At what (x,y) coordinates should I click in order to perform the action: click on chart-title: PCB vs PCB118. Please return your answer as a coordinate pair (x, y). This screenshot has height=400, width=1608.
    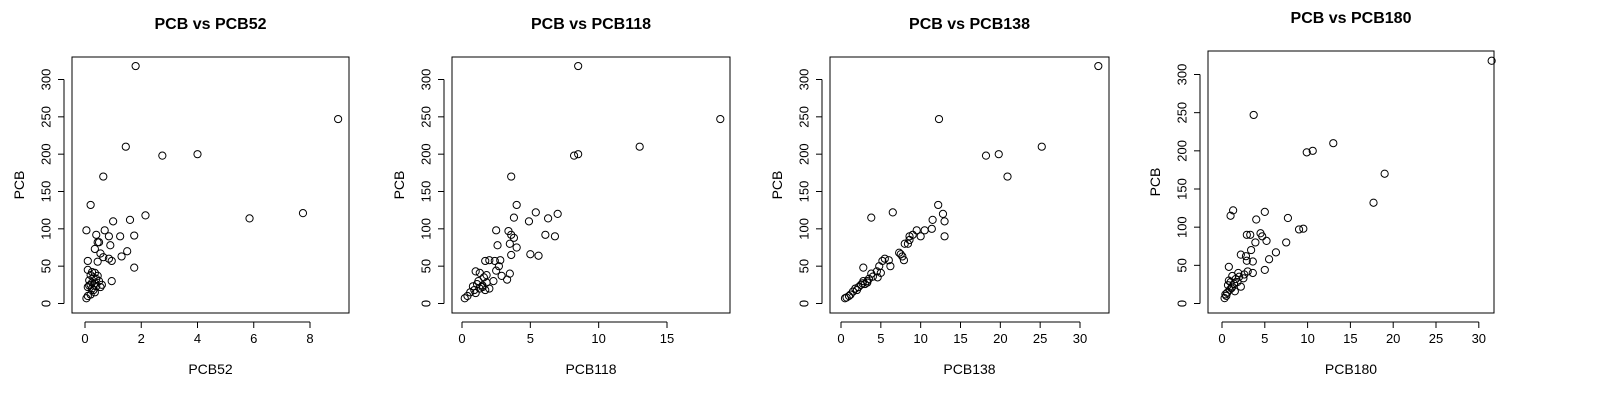
    Looking at the image, I should click on (591, 24).